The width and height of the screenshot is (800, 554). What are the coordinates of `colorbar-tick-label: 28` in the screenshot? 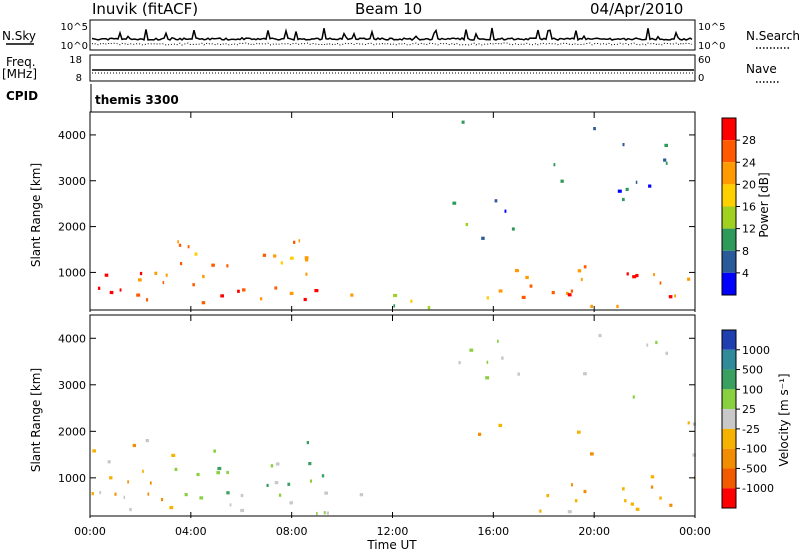 It's located at (749, 140).